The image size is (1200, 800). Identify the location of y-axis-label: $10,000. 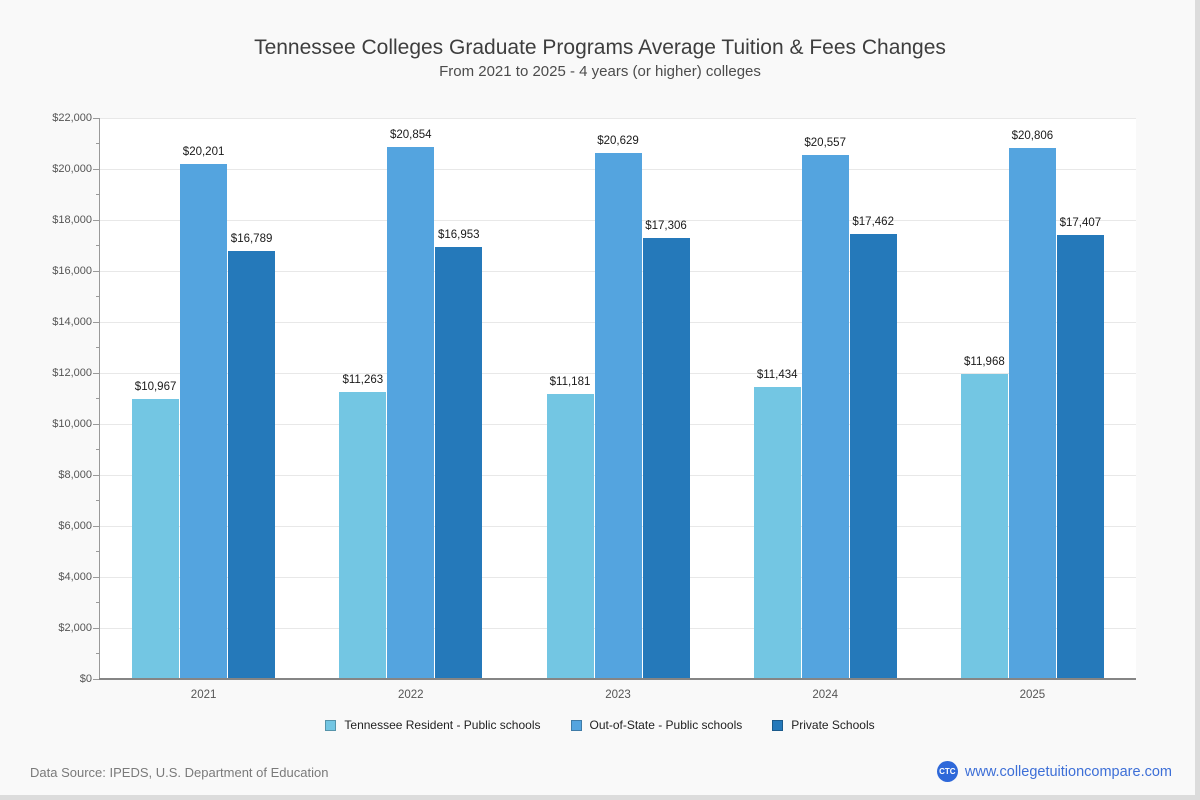
(72, 424).